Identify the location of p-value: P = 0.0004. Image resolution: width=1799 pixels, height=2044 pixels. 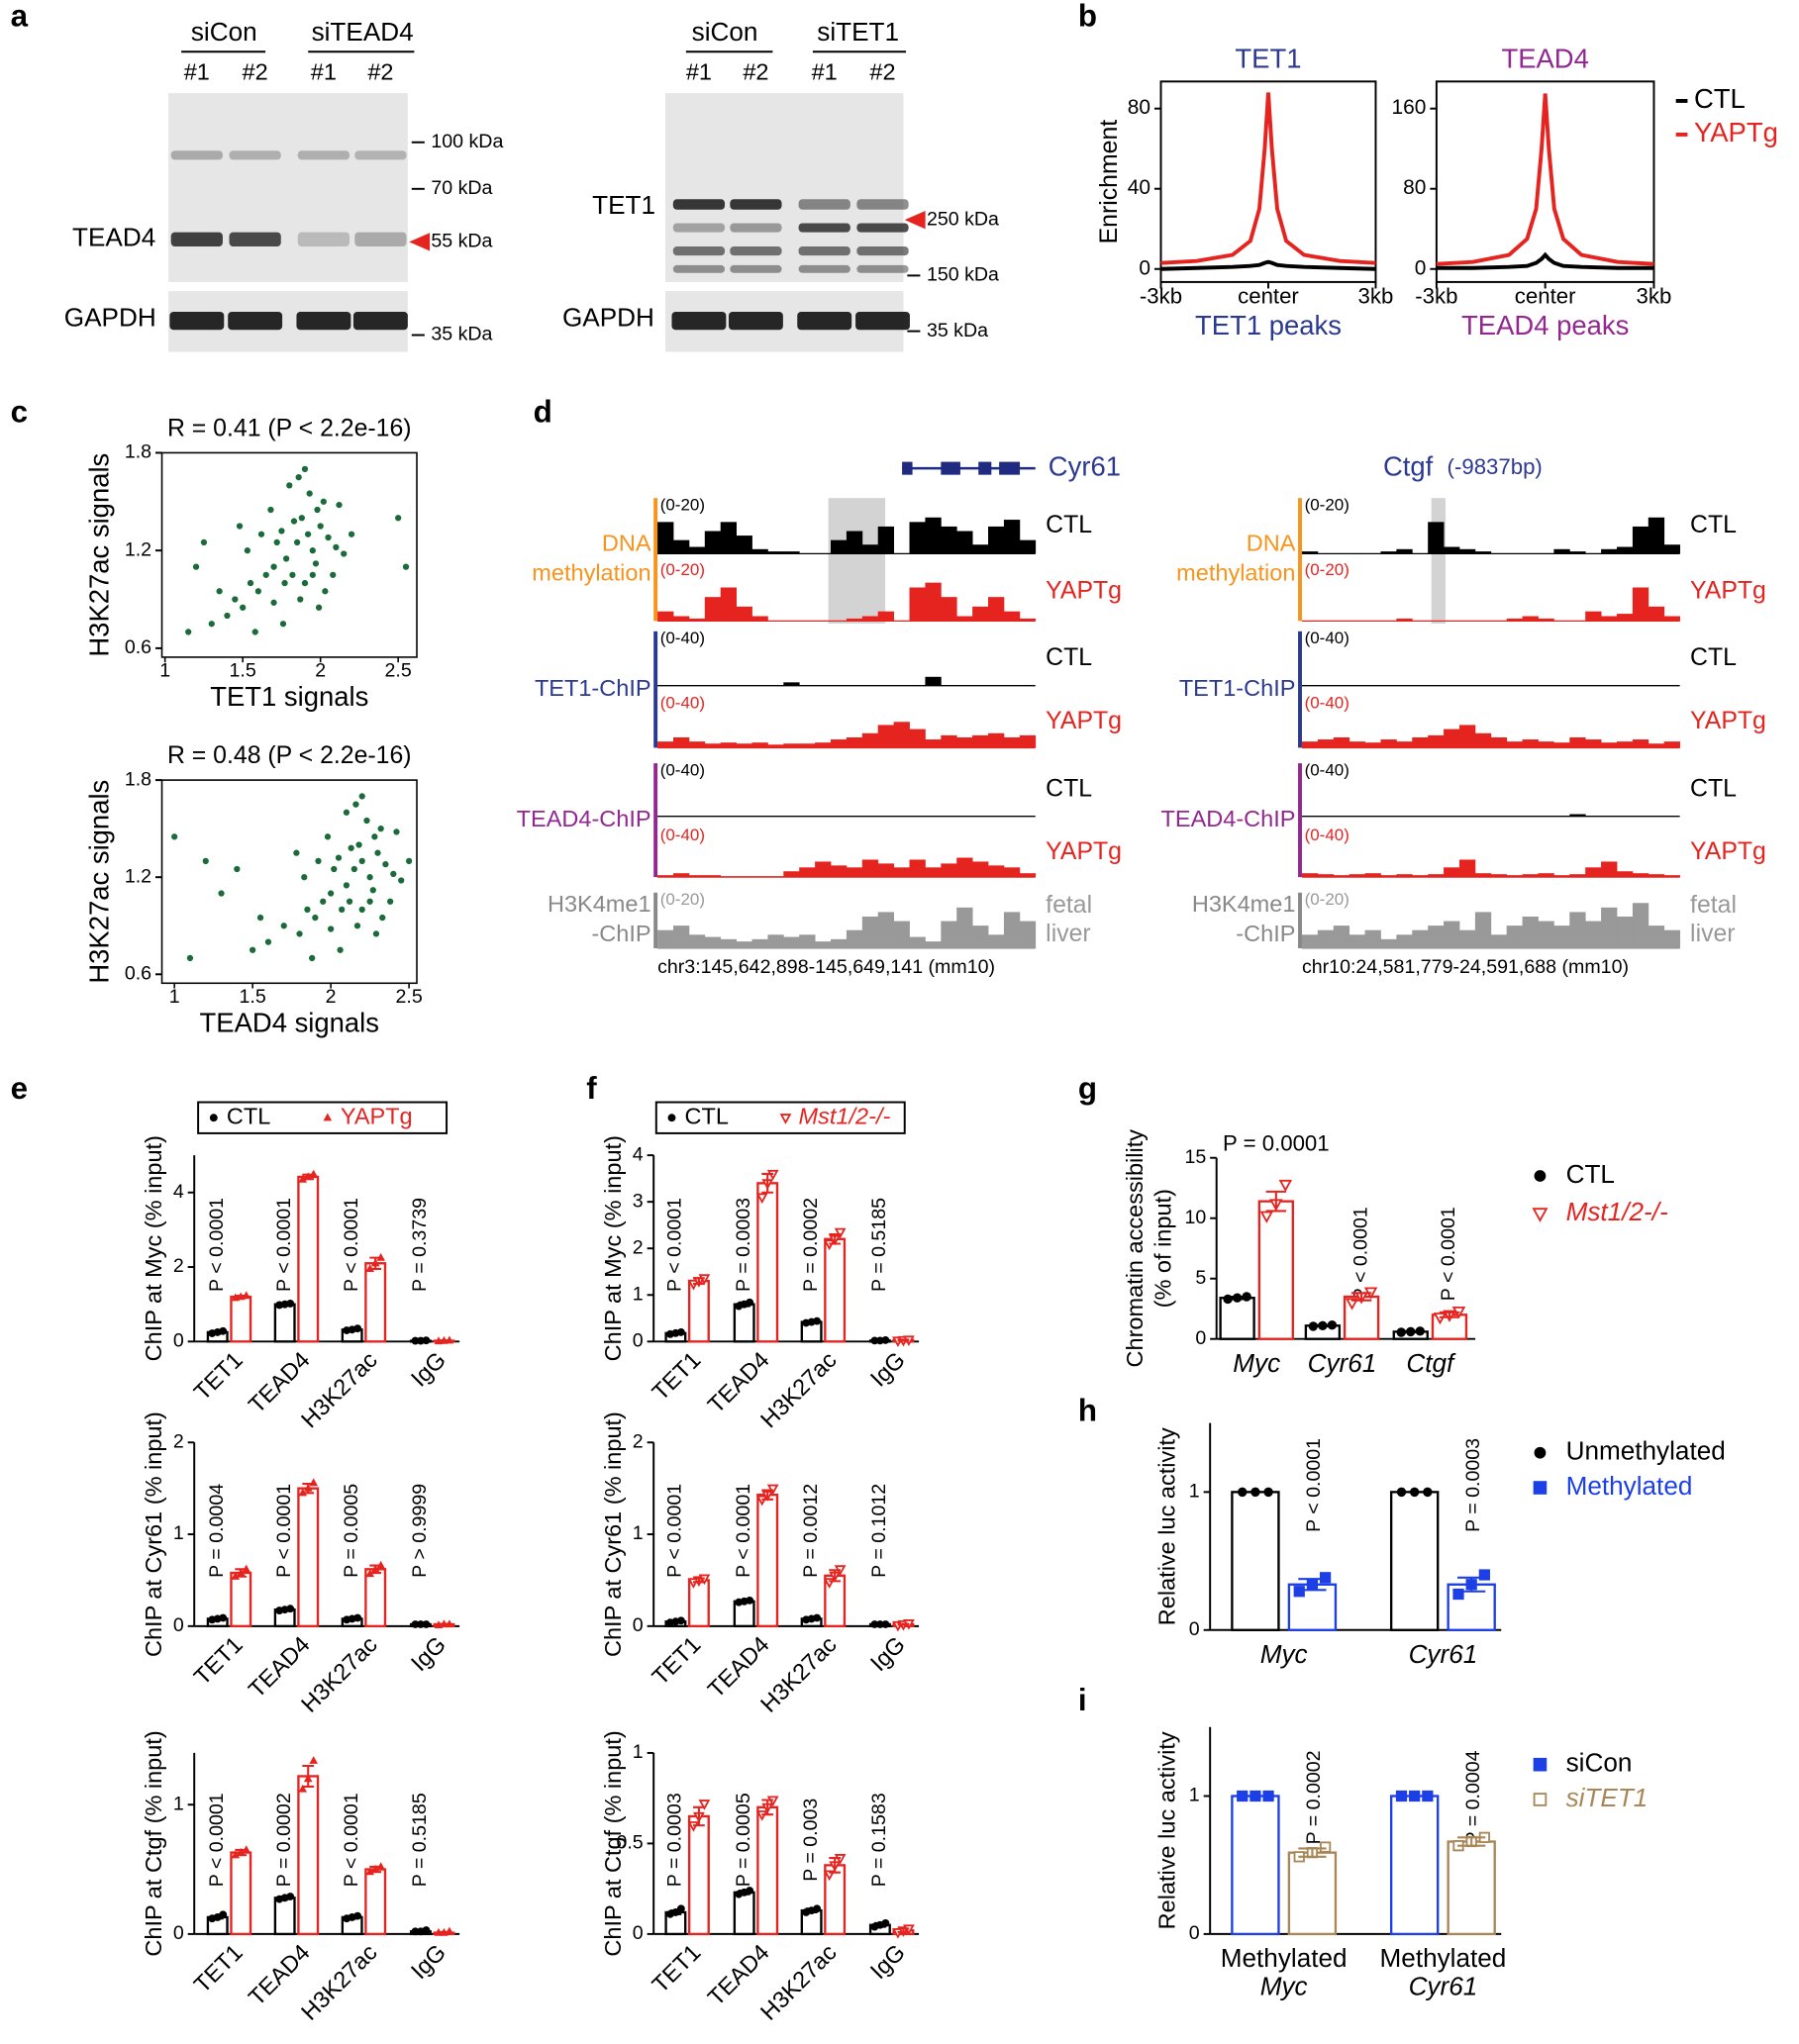
(1473, 1797).